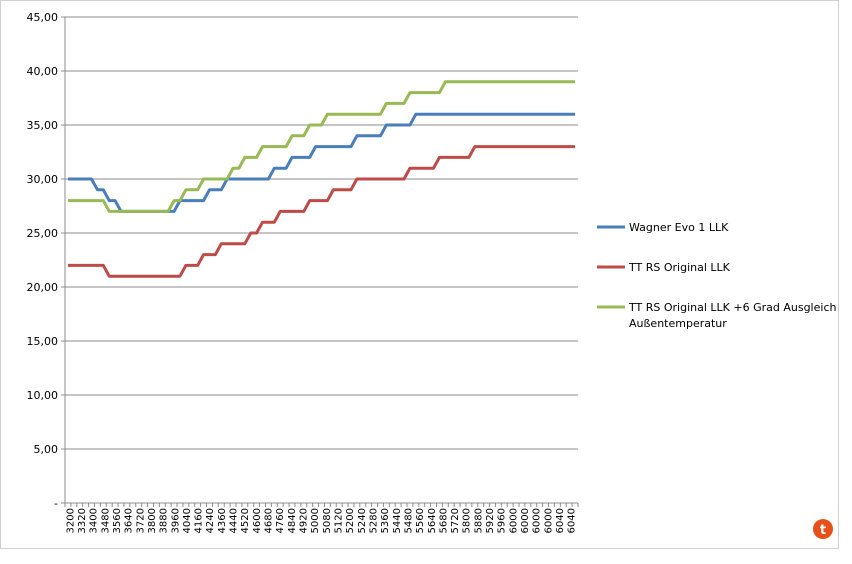  I want to click on x-tick-label: 4920, so click(304, 520).